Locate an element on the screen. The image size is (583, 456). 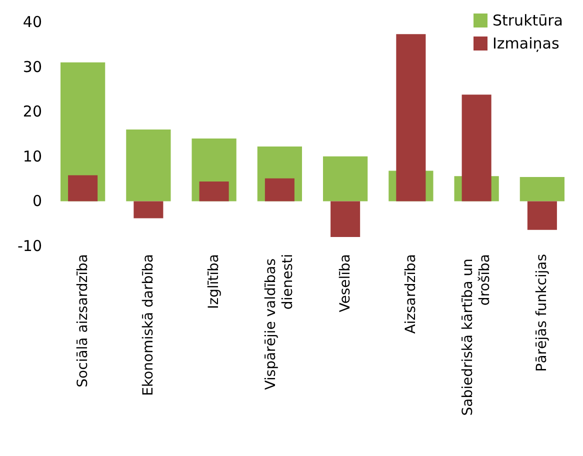
x-tick-label: Sabiedriskā kārtība un drošība is located at coordinates (477, 335).